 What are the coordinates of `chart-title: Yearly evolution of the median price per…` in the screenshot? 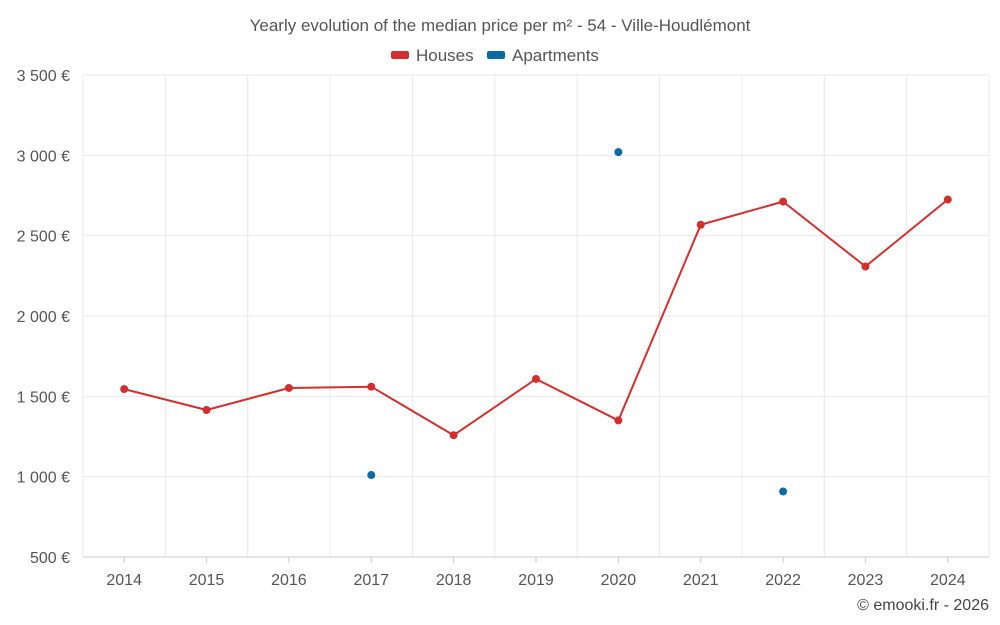 It's located at (500, 25).